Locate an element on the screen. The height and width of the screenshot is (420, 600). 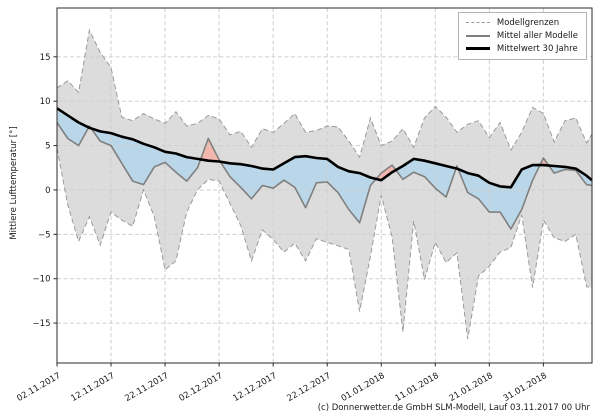
y-tick-label: −10 is located at coordinates (42, 280).